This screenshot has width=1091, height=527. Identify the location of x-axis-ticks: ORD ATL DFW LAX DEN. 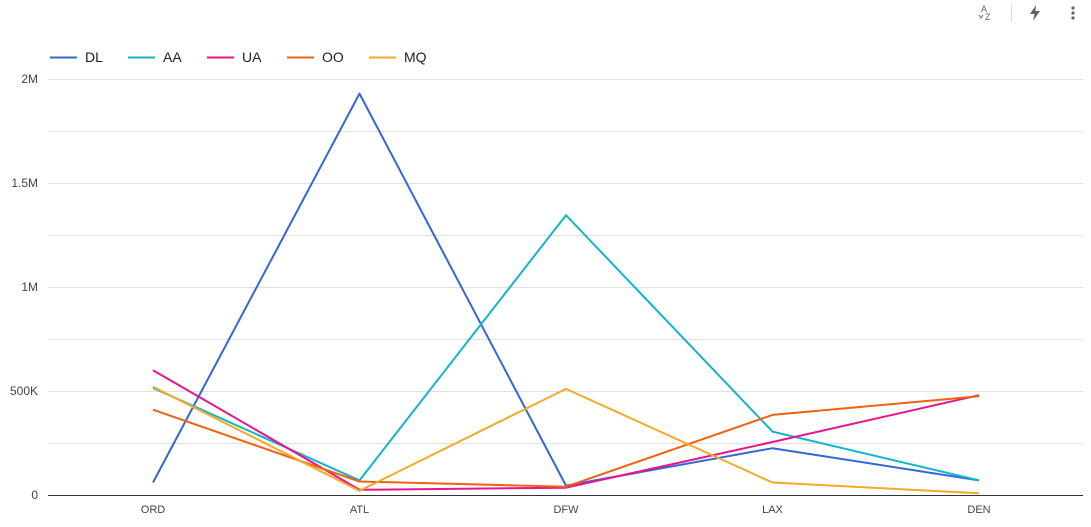
(566, 510).